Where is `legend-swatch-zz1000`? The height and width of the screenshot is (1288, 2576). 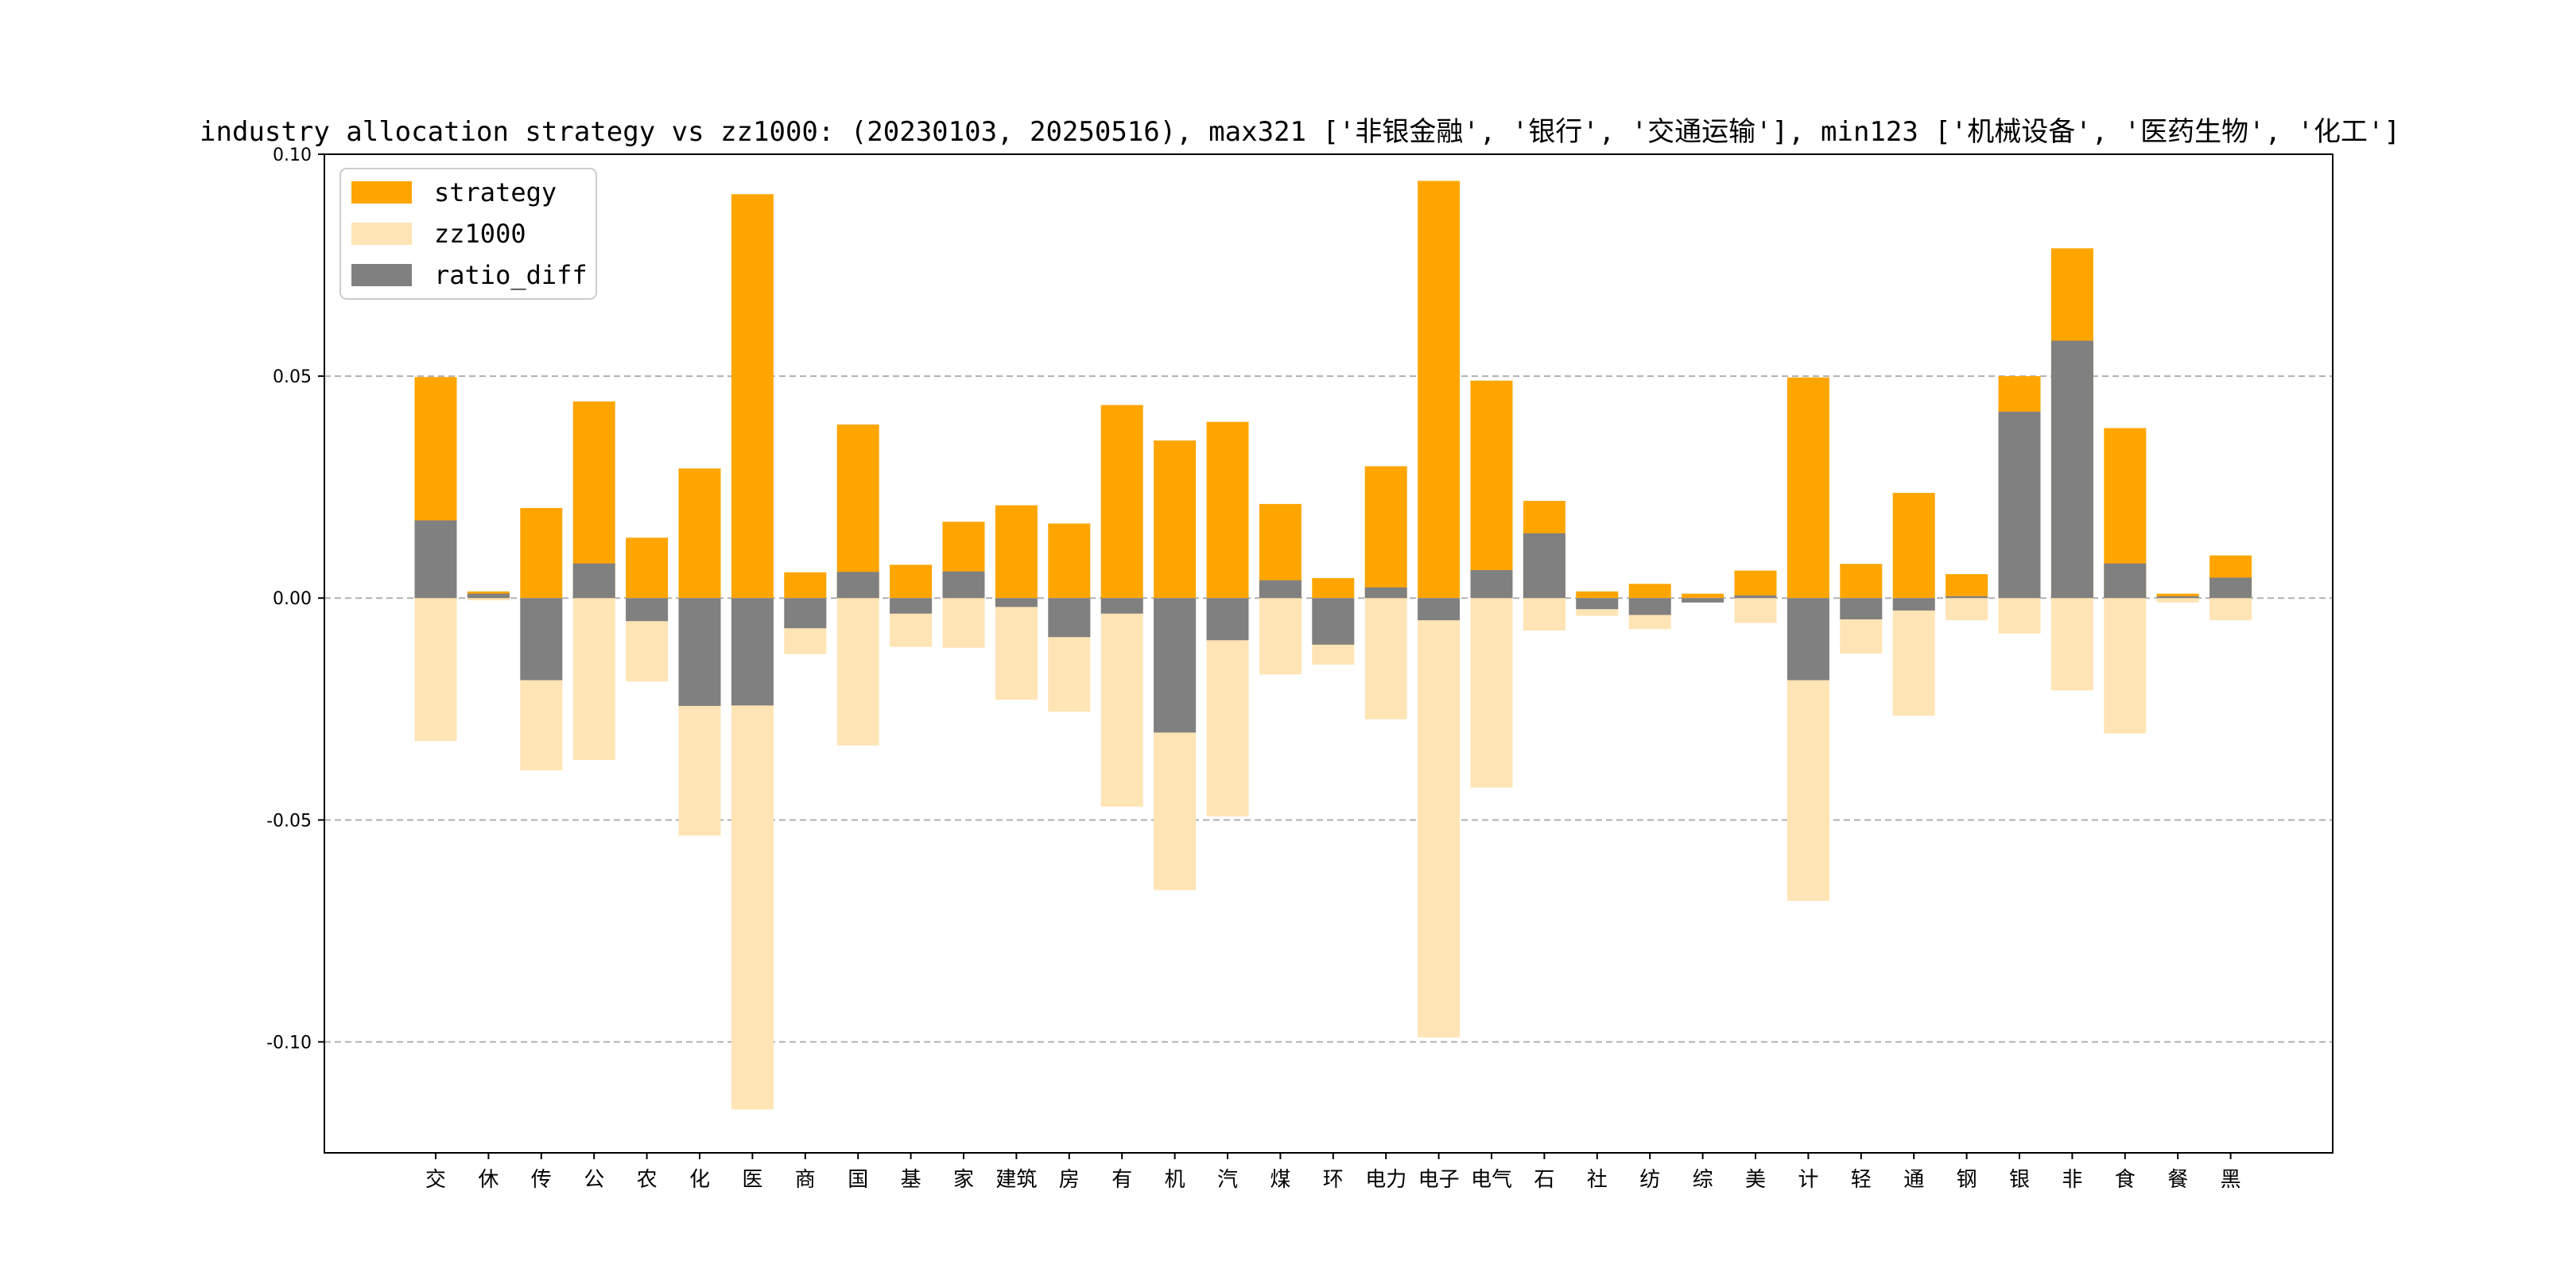 legend-swatch-zz1000 is located at coordinates (382, 234).